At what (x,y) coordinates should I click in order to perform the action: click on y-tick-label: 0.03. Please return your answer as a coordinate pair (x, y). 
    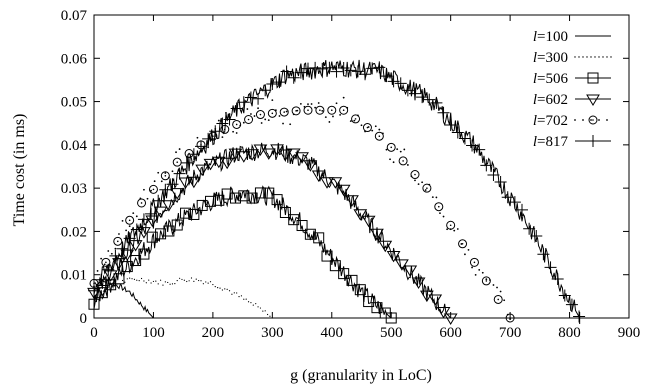
    Looking at the image, I should click on (74, 189).